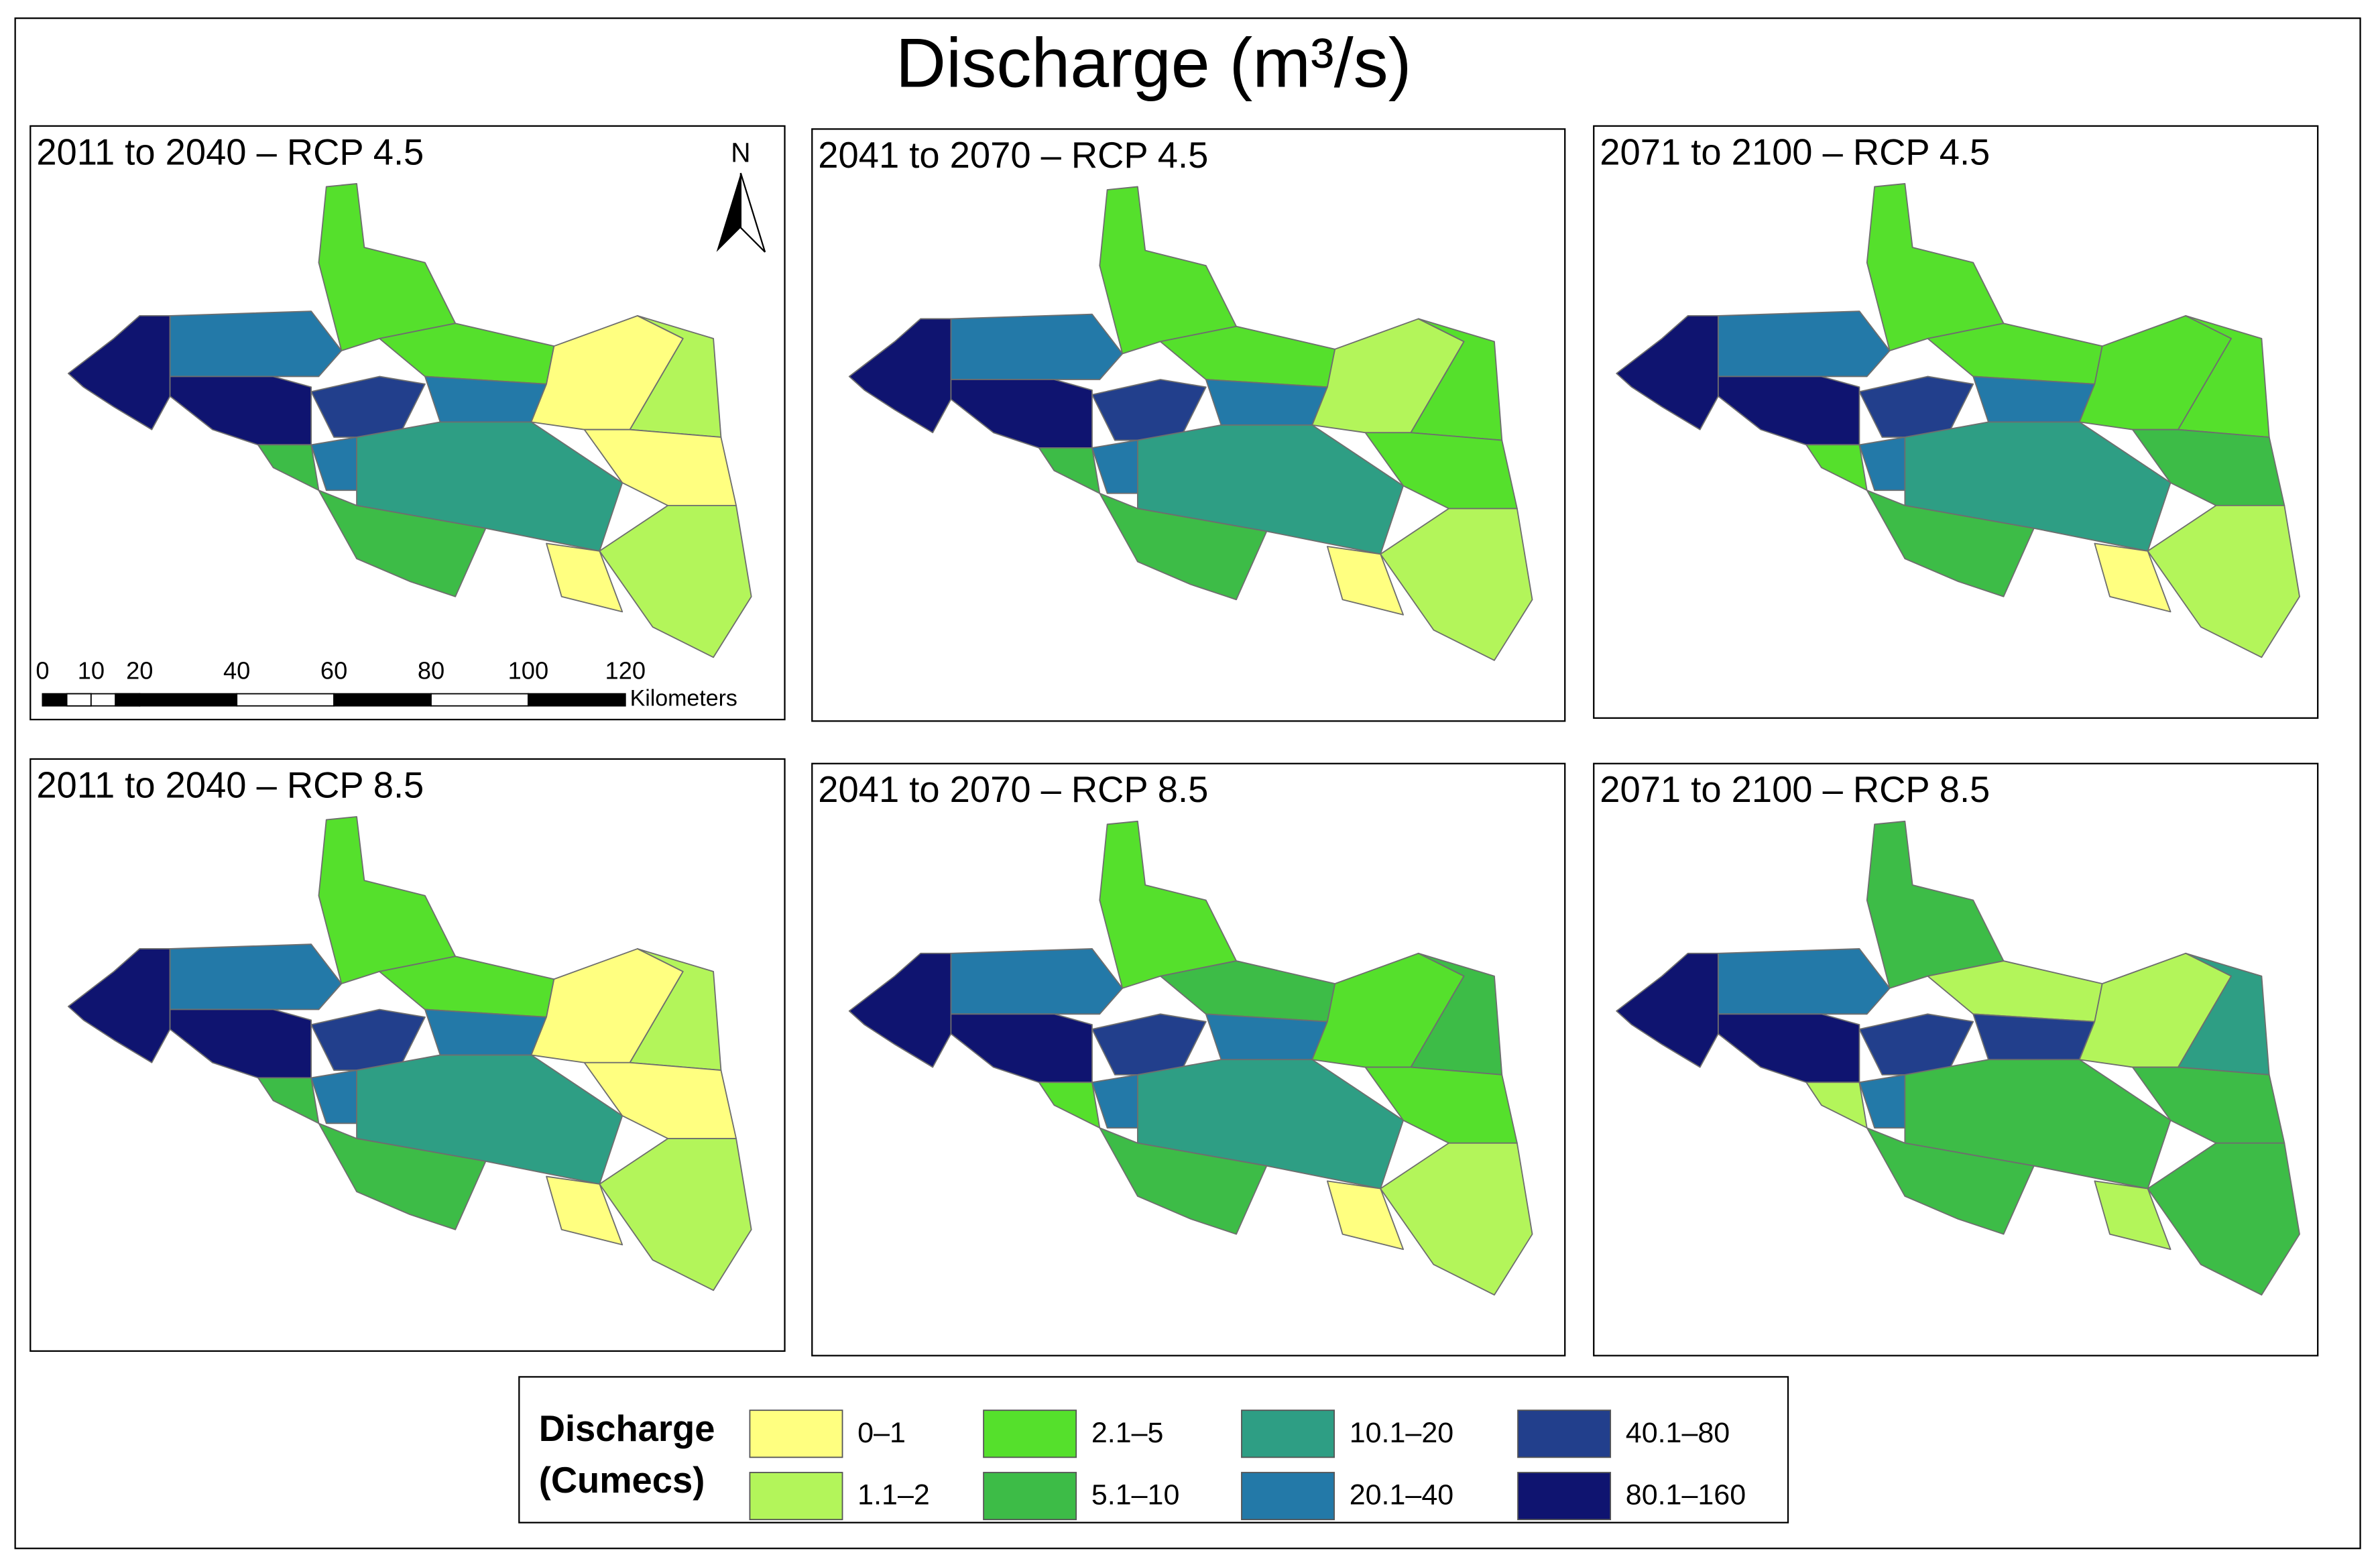  I want to click on panel-title: 2071 to 2100 – RCP 8.5, so click(1795, 789).